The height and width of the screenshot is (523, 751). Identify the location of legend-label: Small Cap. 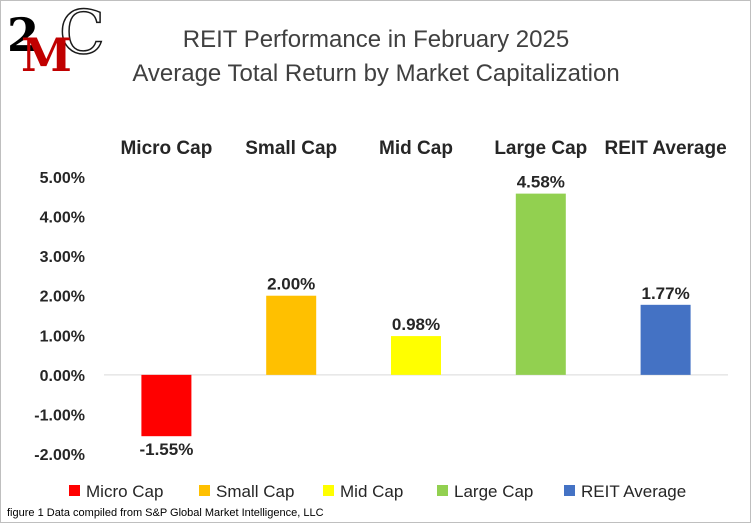
(255, 491).